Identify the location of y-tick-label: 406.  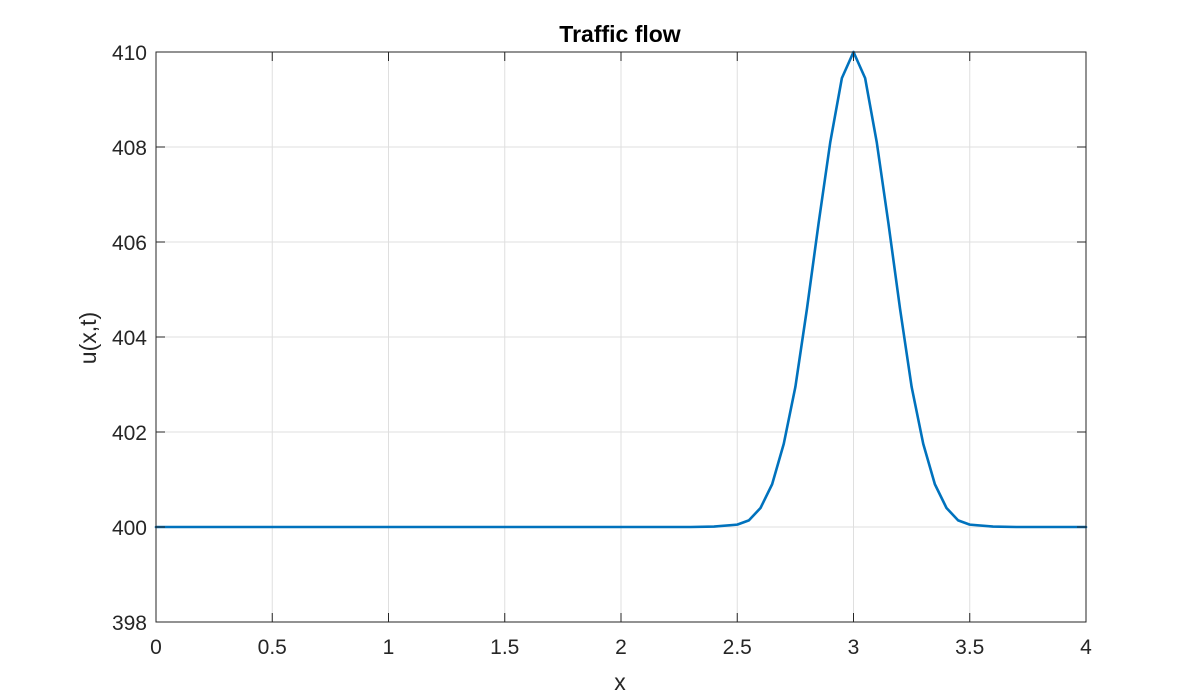
(129, 243).